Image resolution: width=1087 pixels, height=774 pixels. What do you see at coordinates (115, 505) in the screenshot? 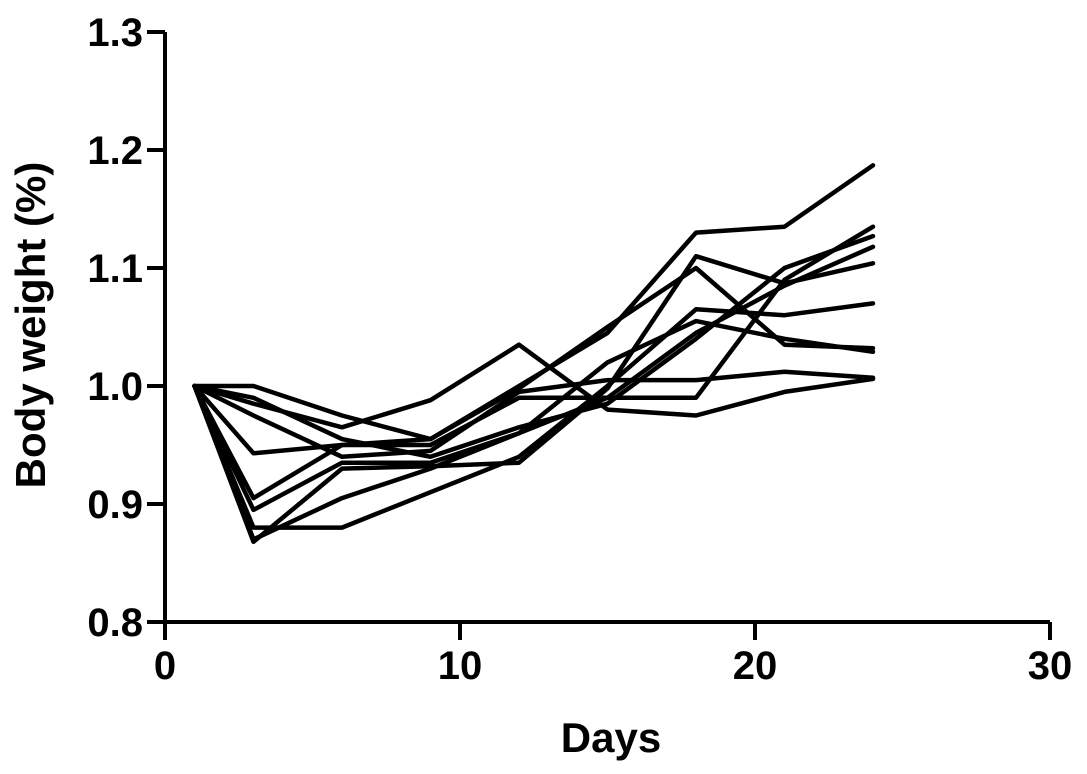
I see `y-tick-label: 0.9` at bounding box center [115, 505].